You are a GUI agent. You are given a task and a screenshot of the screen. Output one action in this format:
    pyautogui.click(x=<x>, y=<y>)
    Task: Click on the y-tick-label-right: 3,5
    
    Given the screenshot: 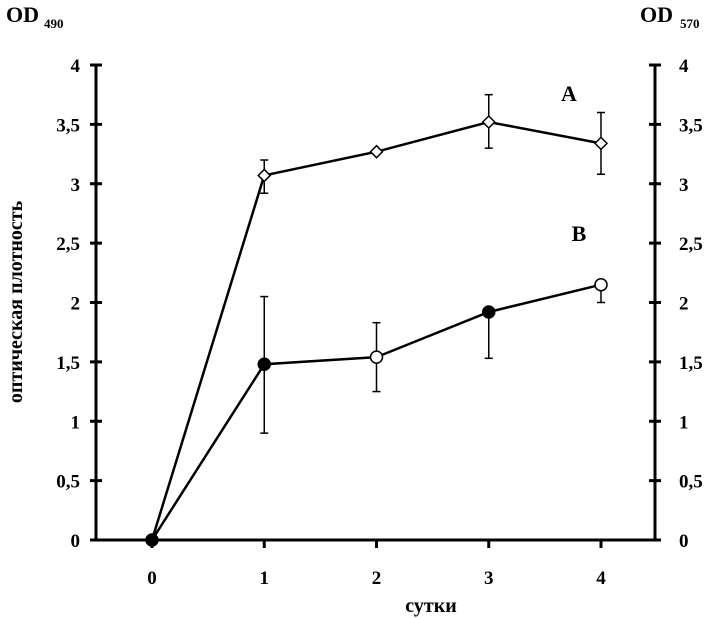 What is the action you would take?
    pyautogui.click(x=691, y=125)
    